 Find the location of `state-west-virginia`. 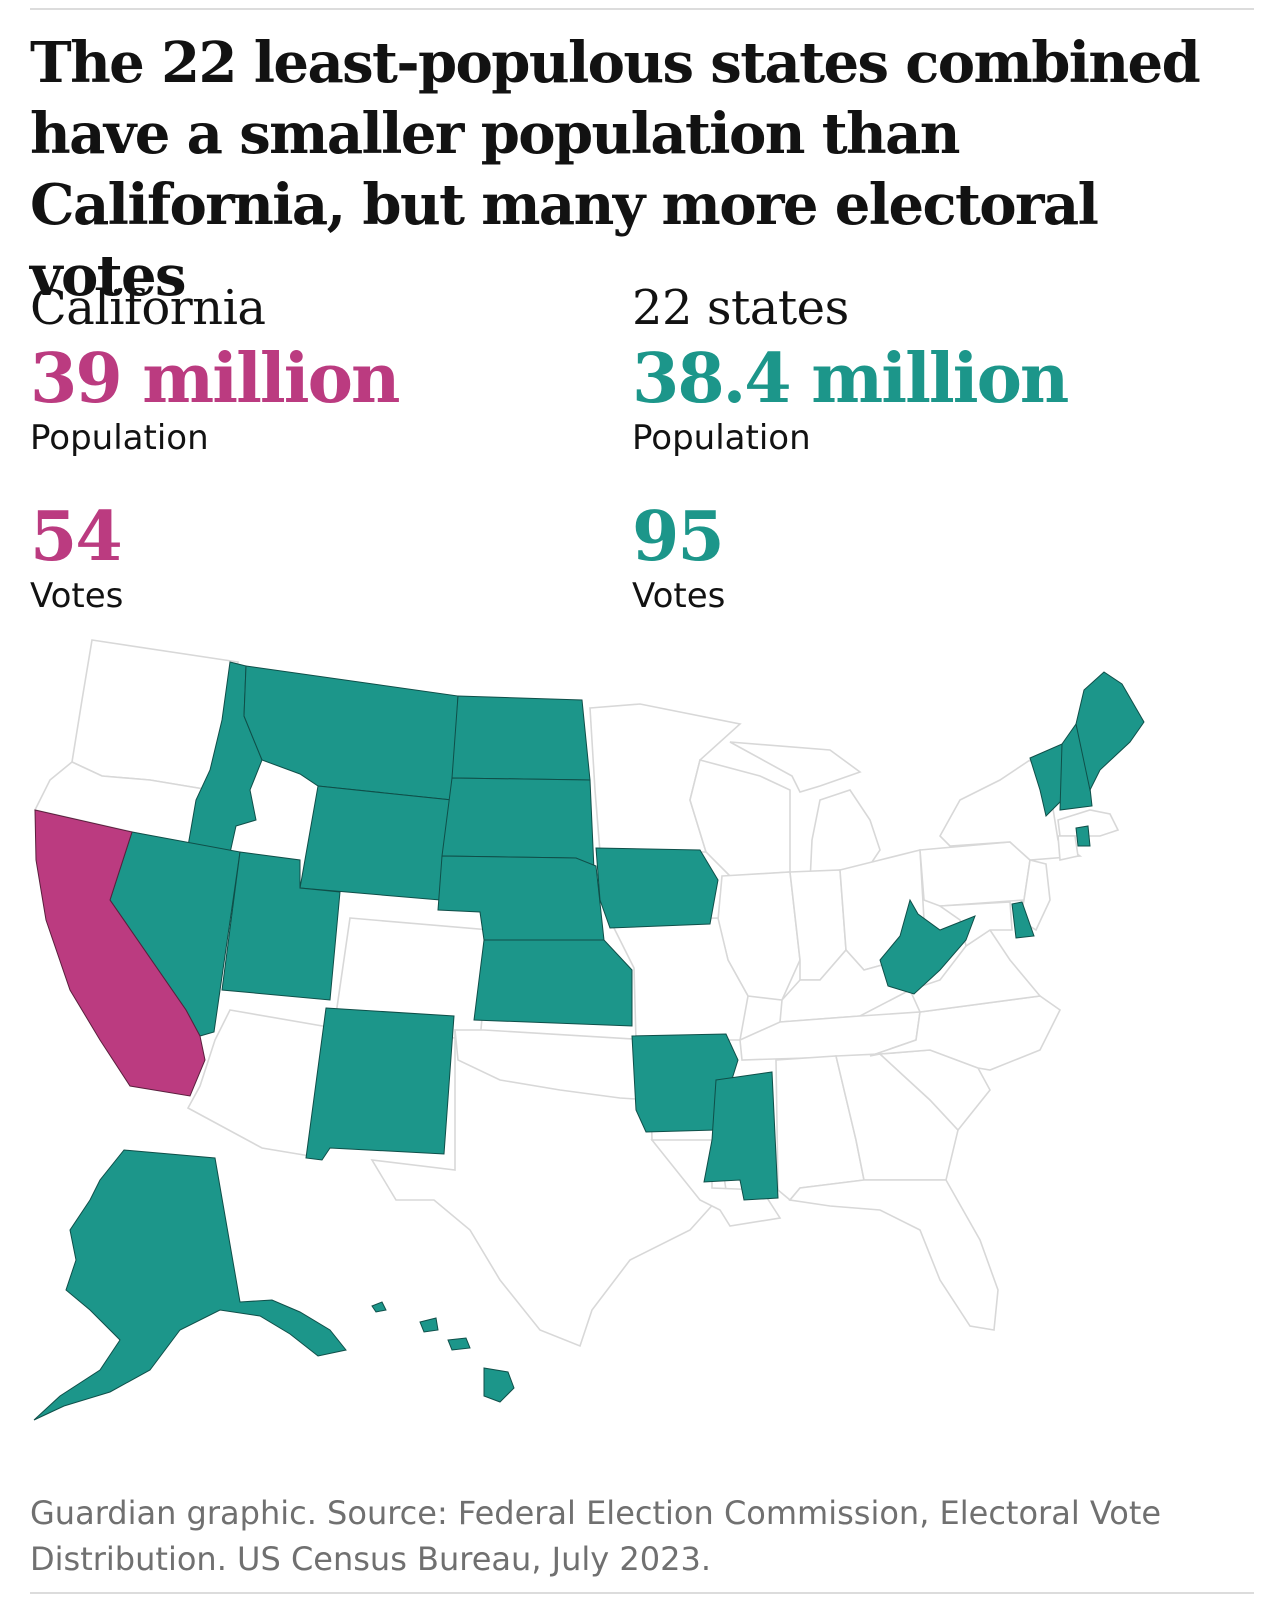

state-west-virginia is located at coordinates (927, 946).